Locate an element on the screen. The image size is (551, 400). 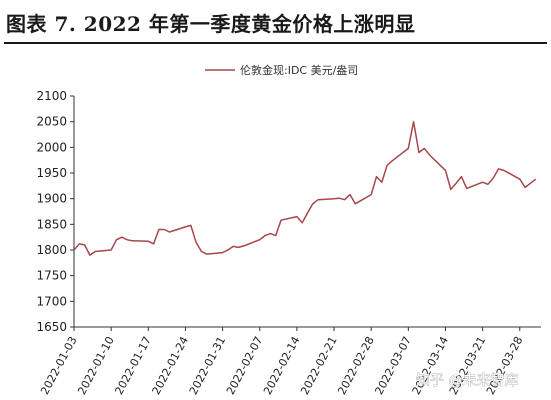
x-tick-label: 2022-02-28 is located at coordinates (355, 365).